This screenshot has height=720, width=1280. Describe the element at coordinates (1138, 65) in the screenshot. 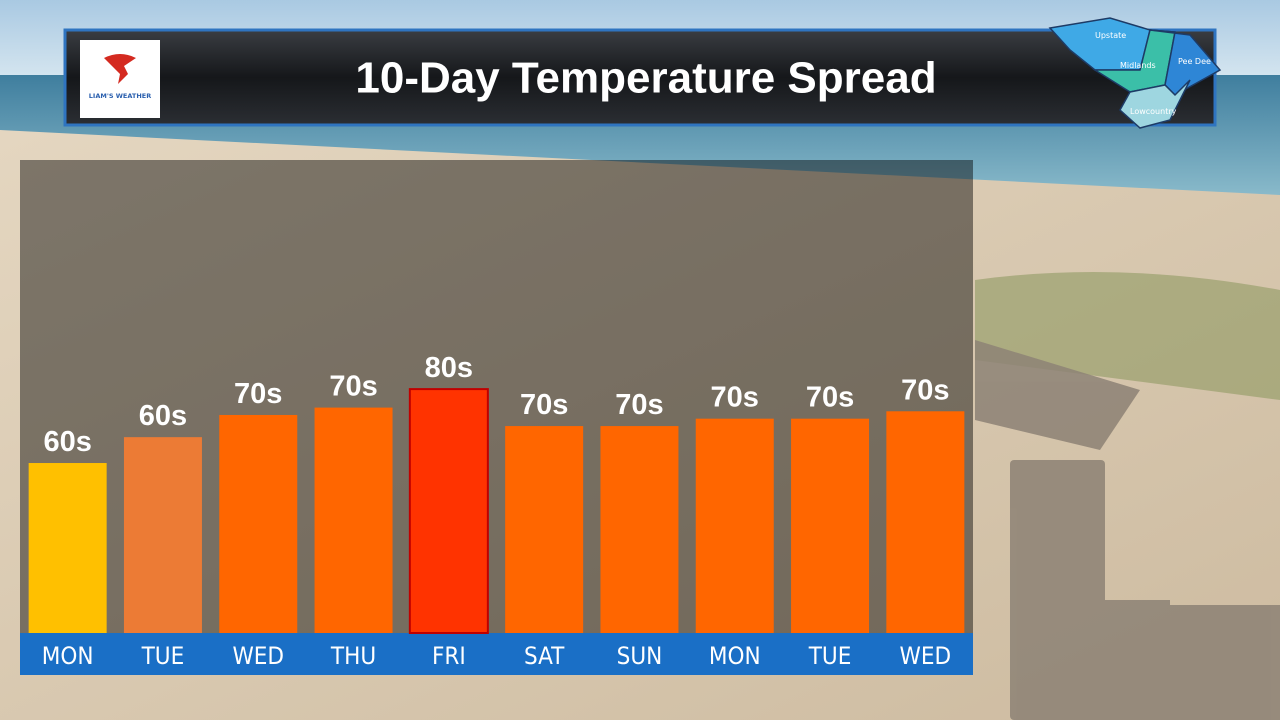

I see `map-label: Midlands` at that location.